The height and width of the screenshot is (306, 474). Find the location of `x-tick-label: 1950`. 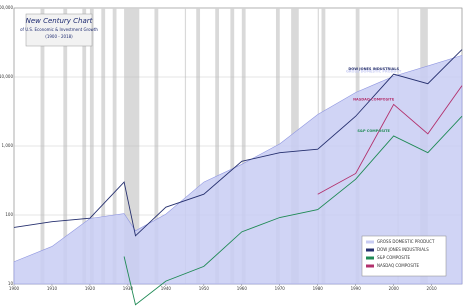

x-tick-label: 1950 is located at coordinates (204, 288).